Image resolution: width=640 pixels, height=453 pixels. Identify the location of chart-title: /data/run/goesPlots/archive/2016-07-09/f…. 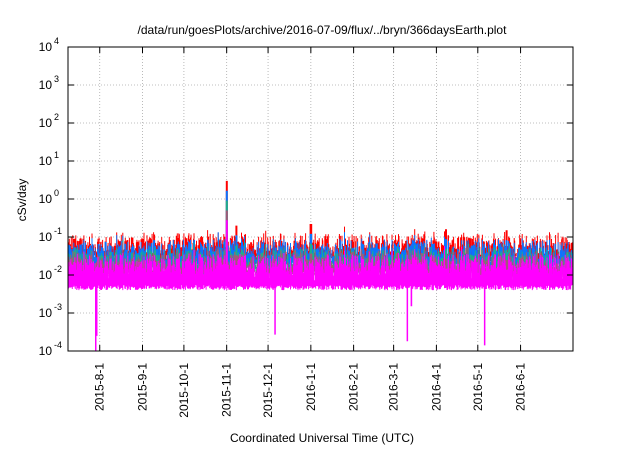
(323, 30).